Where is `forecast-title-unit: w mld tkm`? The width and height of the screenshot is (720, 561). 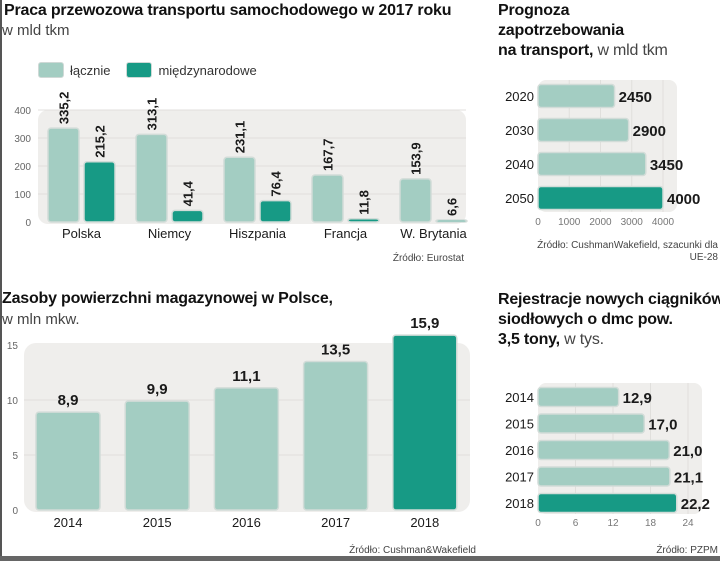 forecast-title-unit: w mld tkm is located at coordinates (632, 50).